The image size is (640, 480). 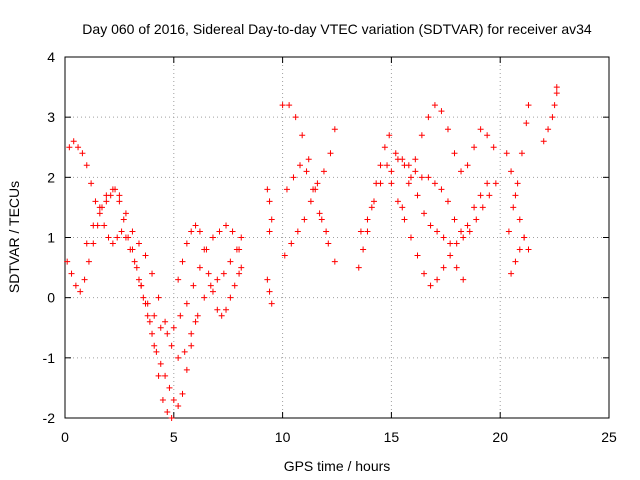 What do you see at coordinates (500, 437) in the screenshot?
I see `x-tick-label: 20` at bounding box center [500, 437].